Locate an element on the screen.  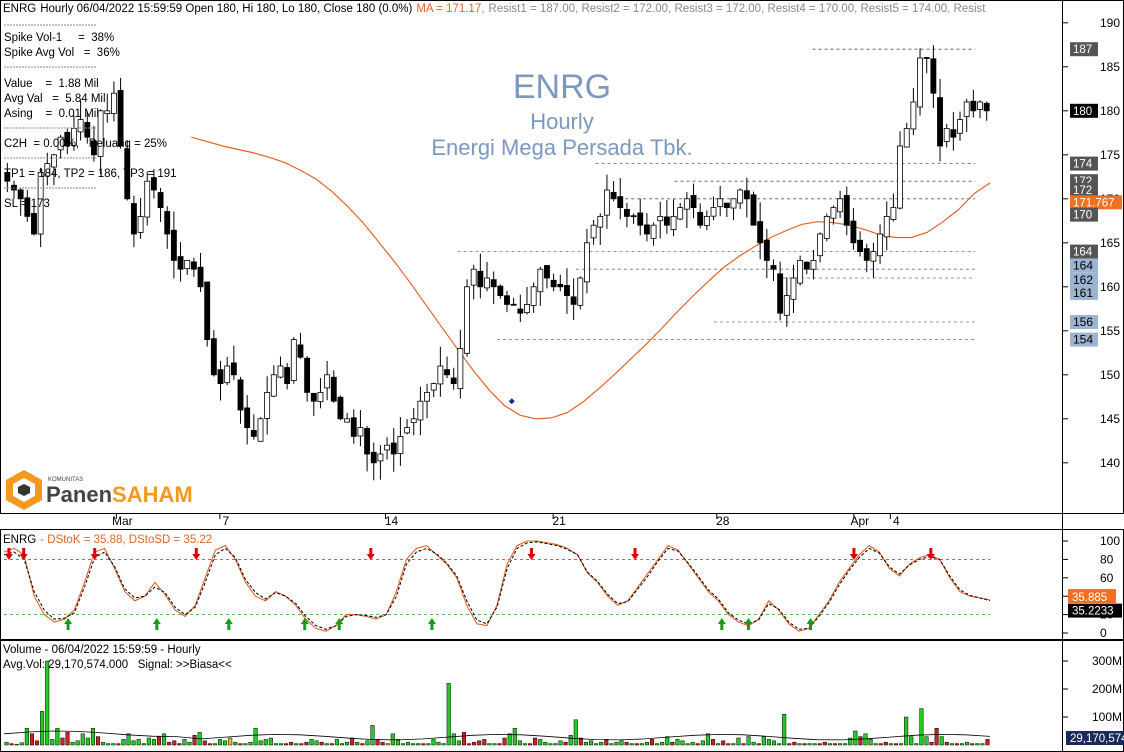
price-tick-label: 150 is located at coordinates (1110, 375).